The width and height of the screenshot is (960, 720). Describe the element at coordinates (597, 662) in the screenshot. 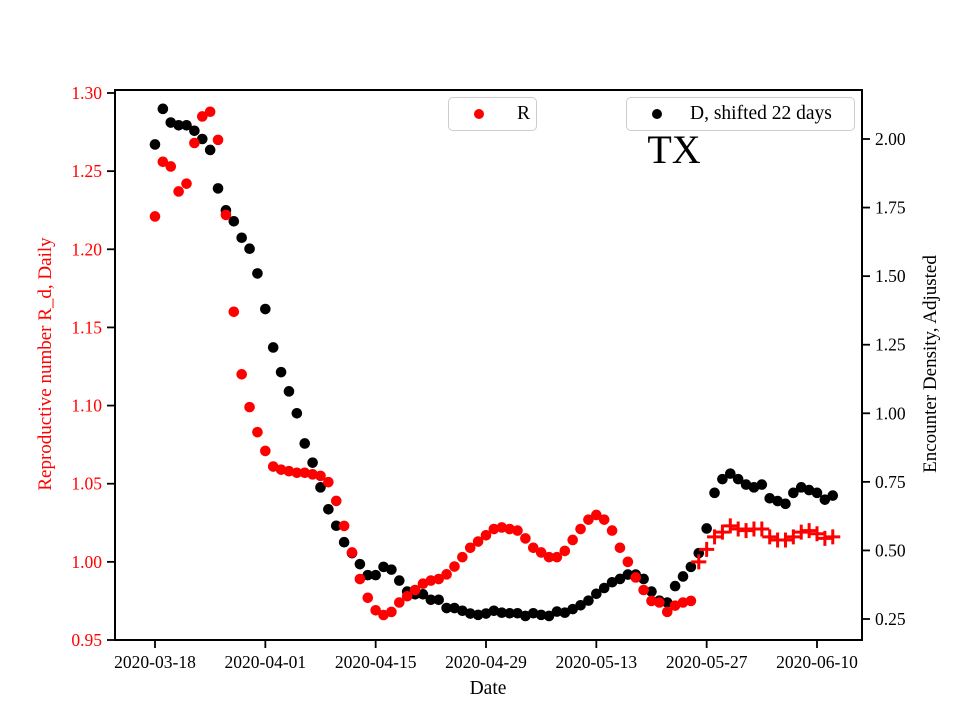

I see `x-tick-label: 2020-05-13` at that location.